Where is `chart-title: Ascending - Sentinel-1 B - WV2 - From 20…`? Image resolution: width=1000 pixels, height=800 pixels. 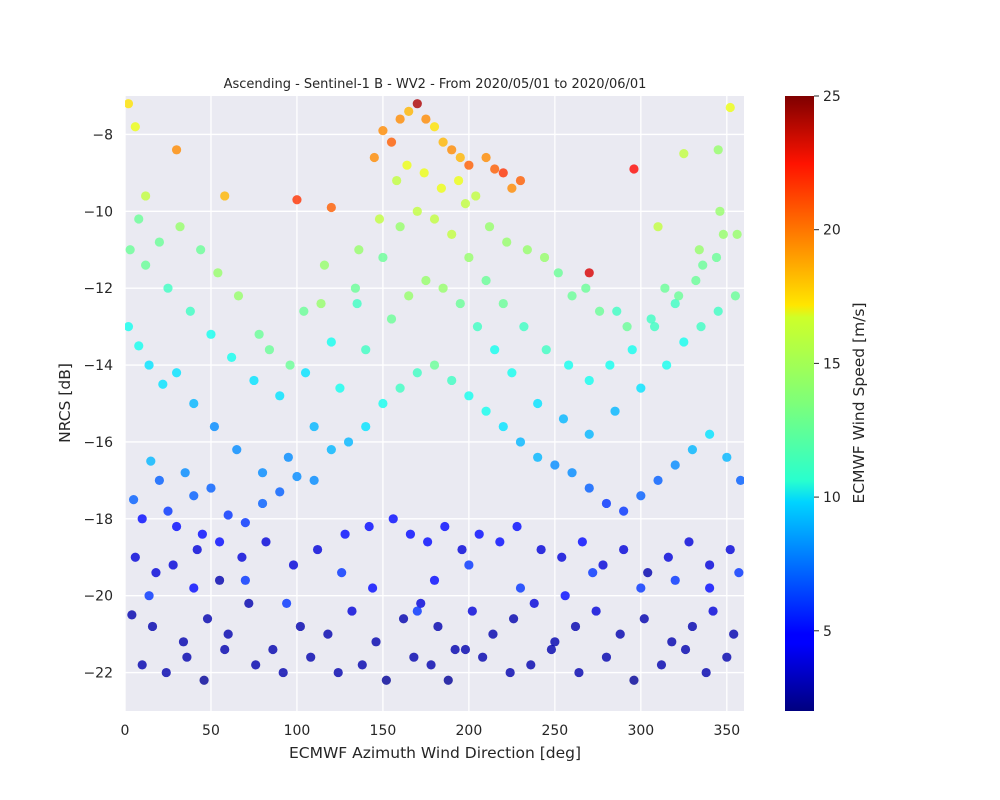
chart-title: Ascending - Sentinel-1 B - WV2 - From 20… is located at coordinates (435, 84).